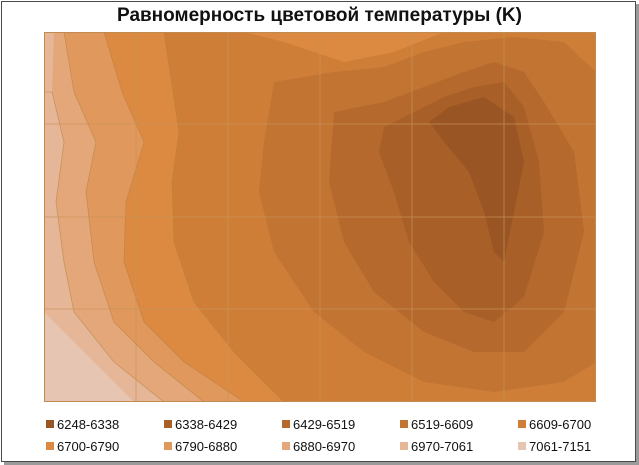 Image resolution: width=639 pixels, height=465 pixels. Describe the element at coordinates (324, 446) in the screenshot. I see `legend-label: 6880-6970` at that location.